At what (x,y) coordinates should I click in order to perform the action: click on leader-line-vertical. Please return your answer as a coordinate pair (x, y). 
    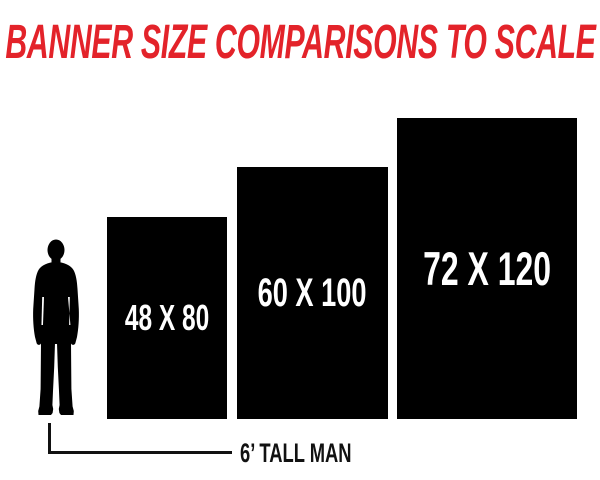
    Looking at the image, I should click on (49, 438).